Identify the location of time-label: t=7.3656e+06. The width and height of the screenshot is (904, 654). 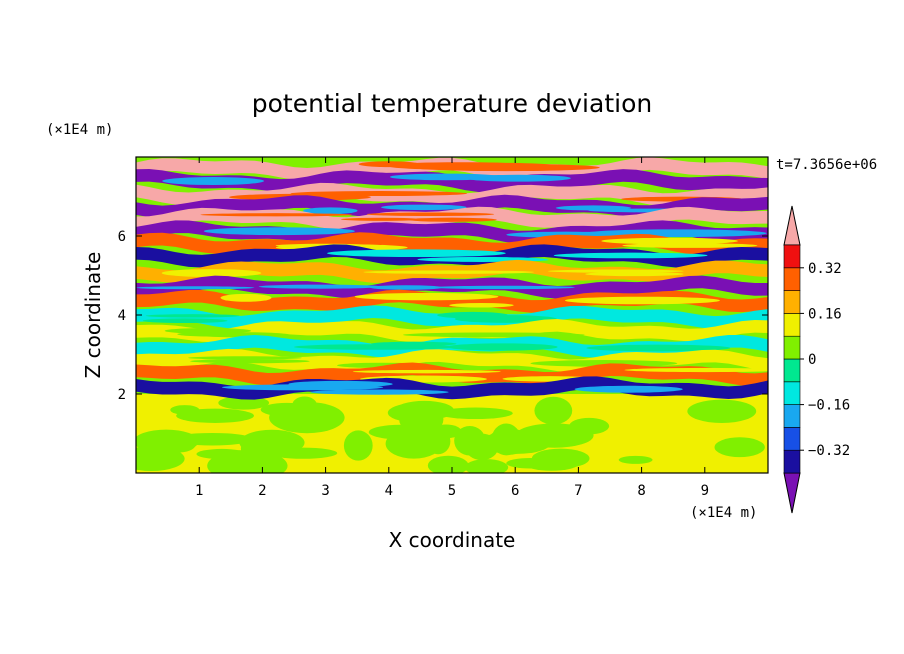
(826, 165).